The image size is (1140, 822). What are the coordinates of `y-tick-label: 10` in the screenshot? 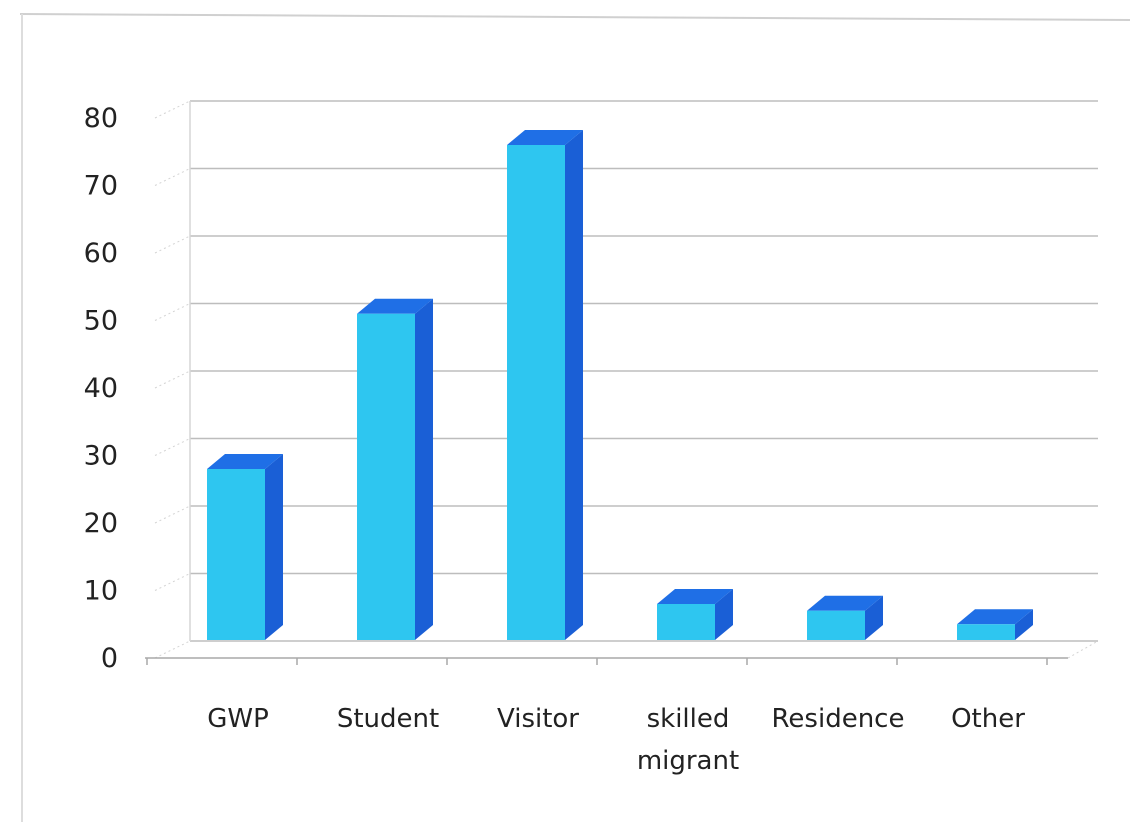 It's located at (101, 591).